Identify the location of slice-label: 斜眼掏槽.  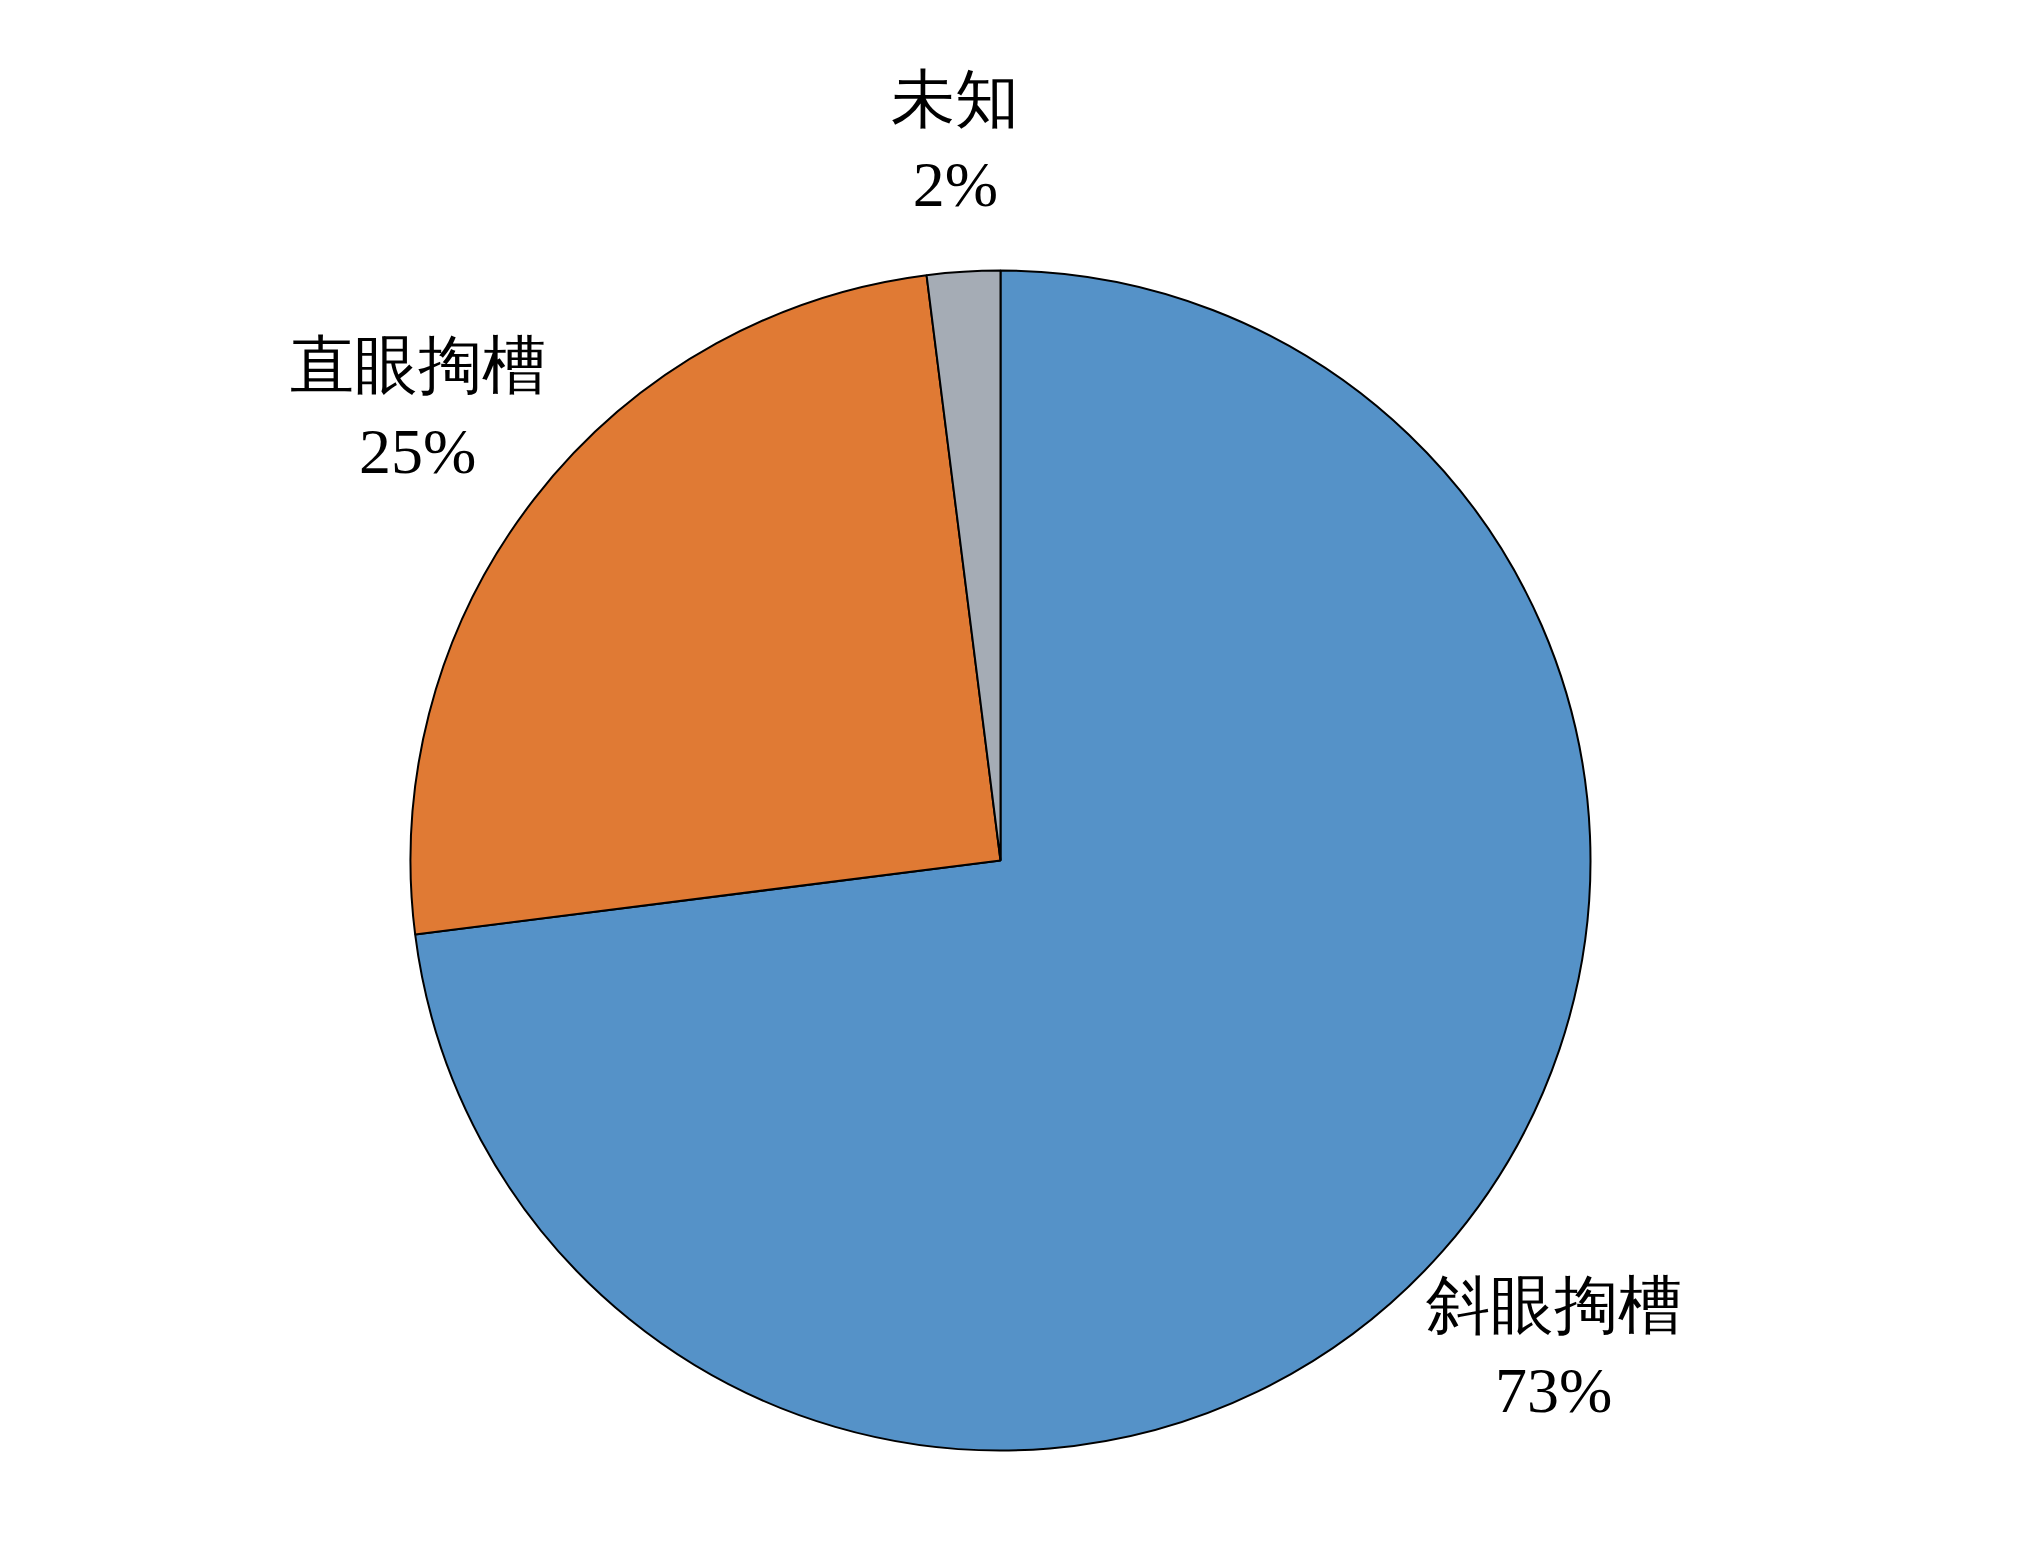
(1553, 1306).